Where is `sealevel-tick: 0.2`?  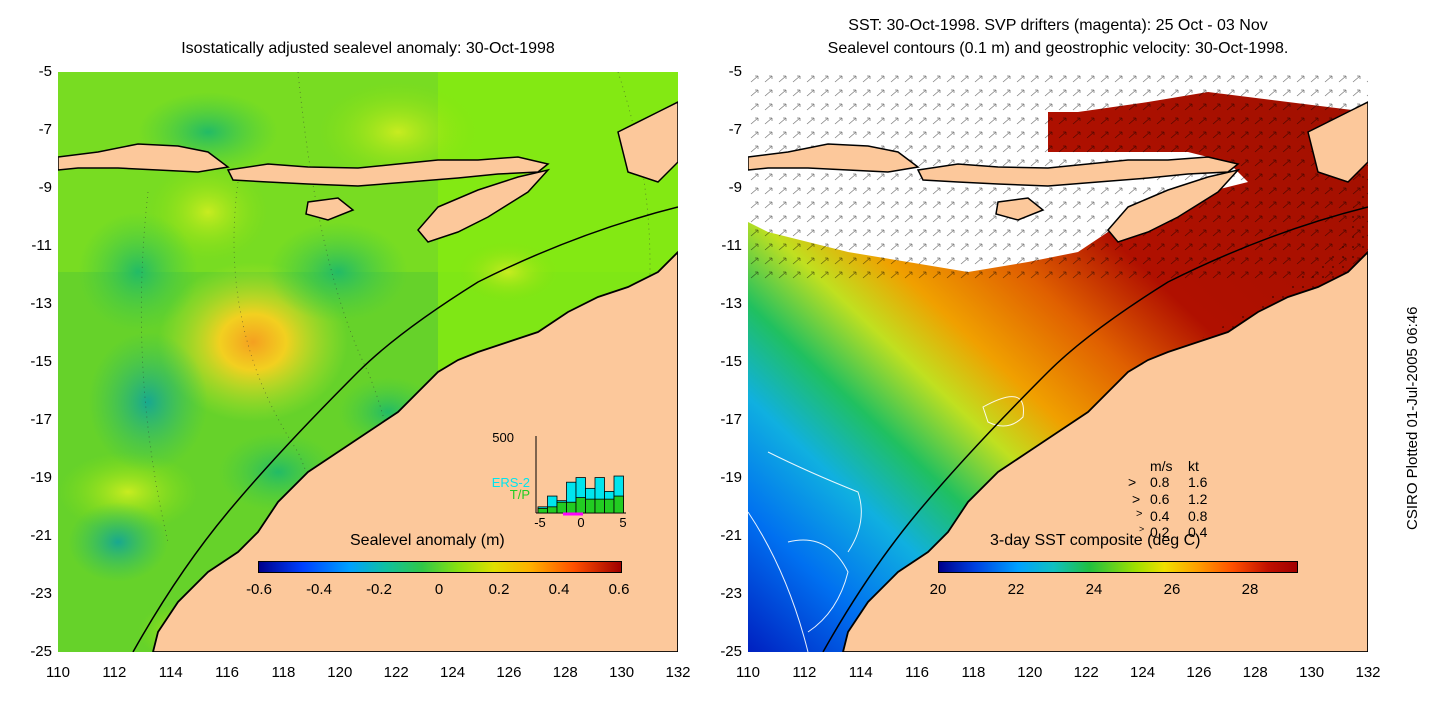 sealevel-tick: 0.2 is located at coordinates (499, 589).